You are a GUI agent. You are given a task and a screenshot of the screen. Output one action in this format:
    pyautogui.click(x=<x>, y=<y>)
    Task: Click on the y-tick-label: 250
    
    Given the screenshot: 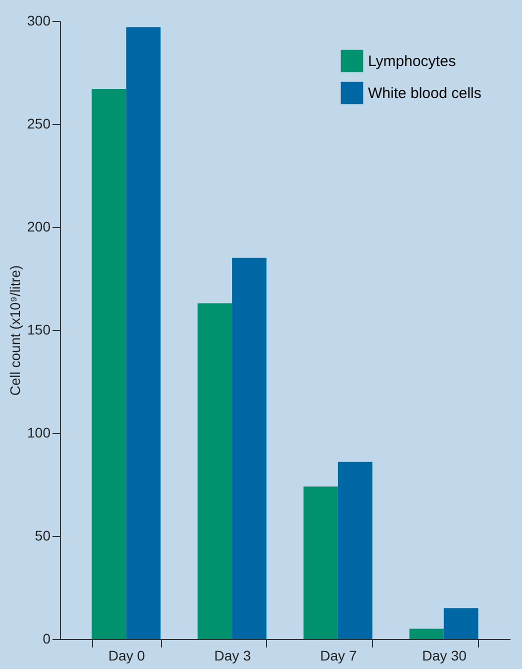 What is the action you would take?
    pyautogui.click(x=39, y=124)
    